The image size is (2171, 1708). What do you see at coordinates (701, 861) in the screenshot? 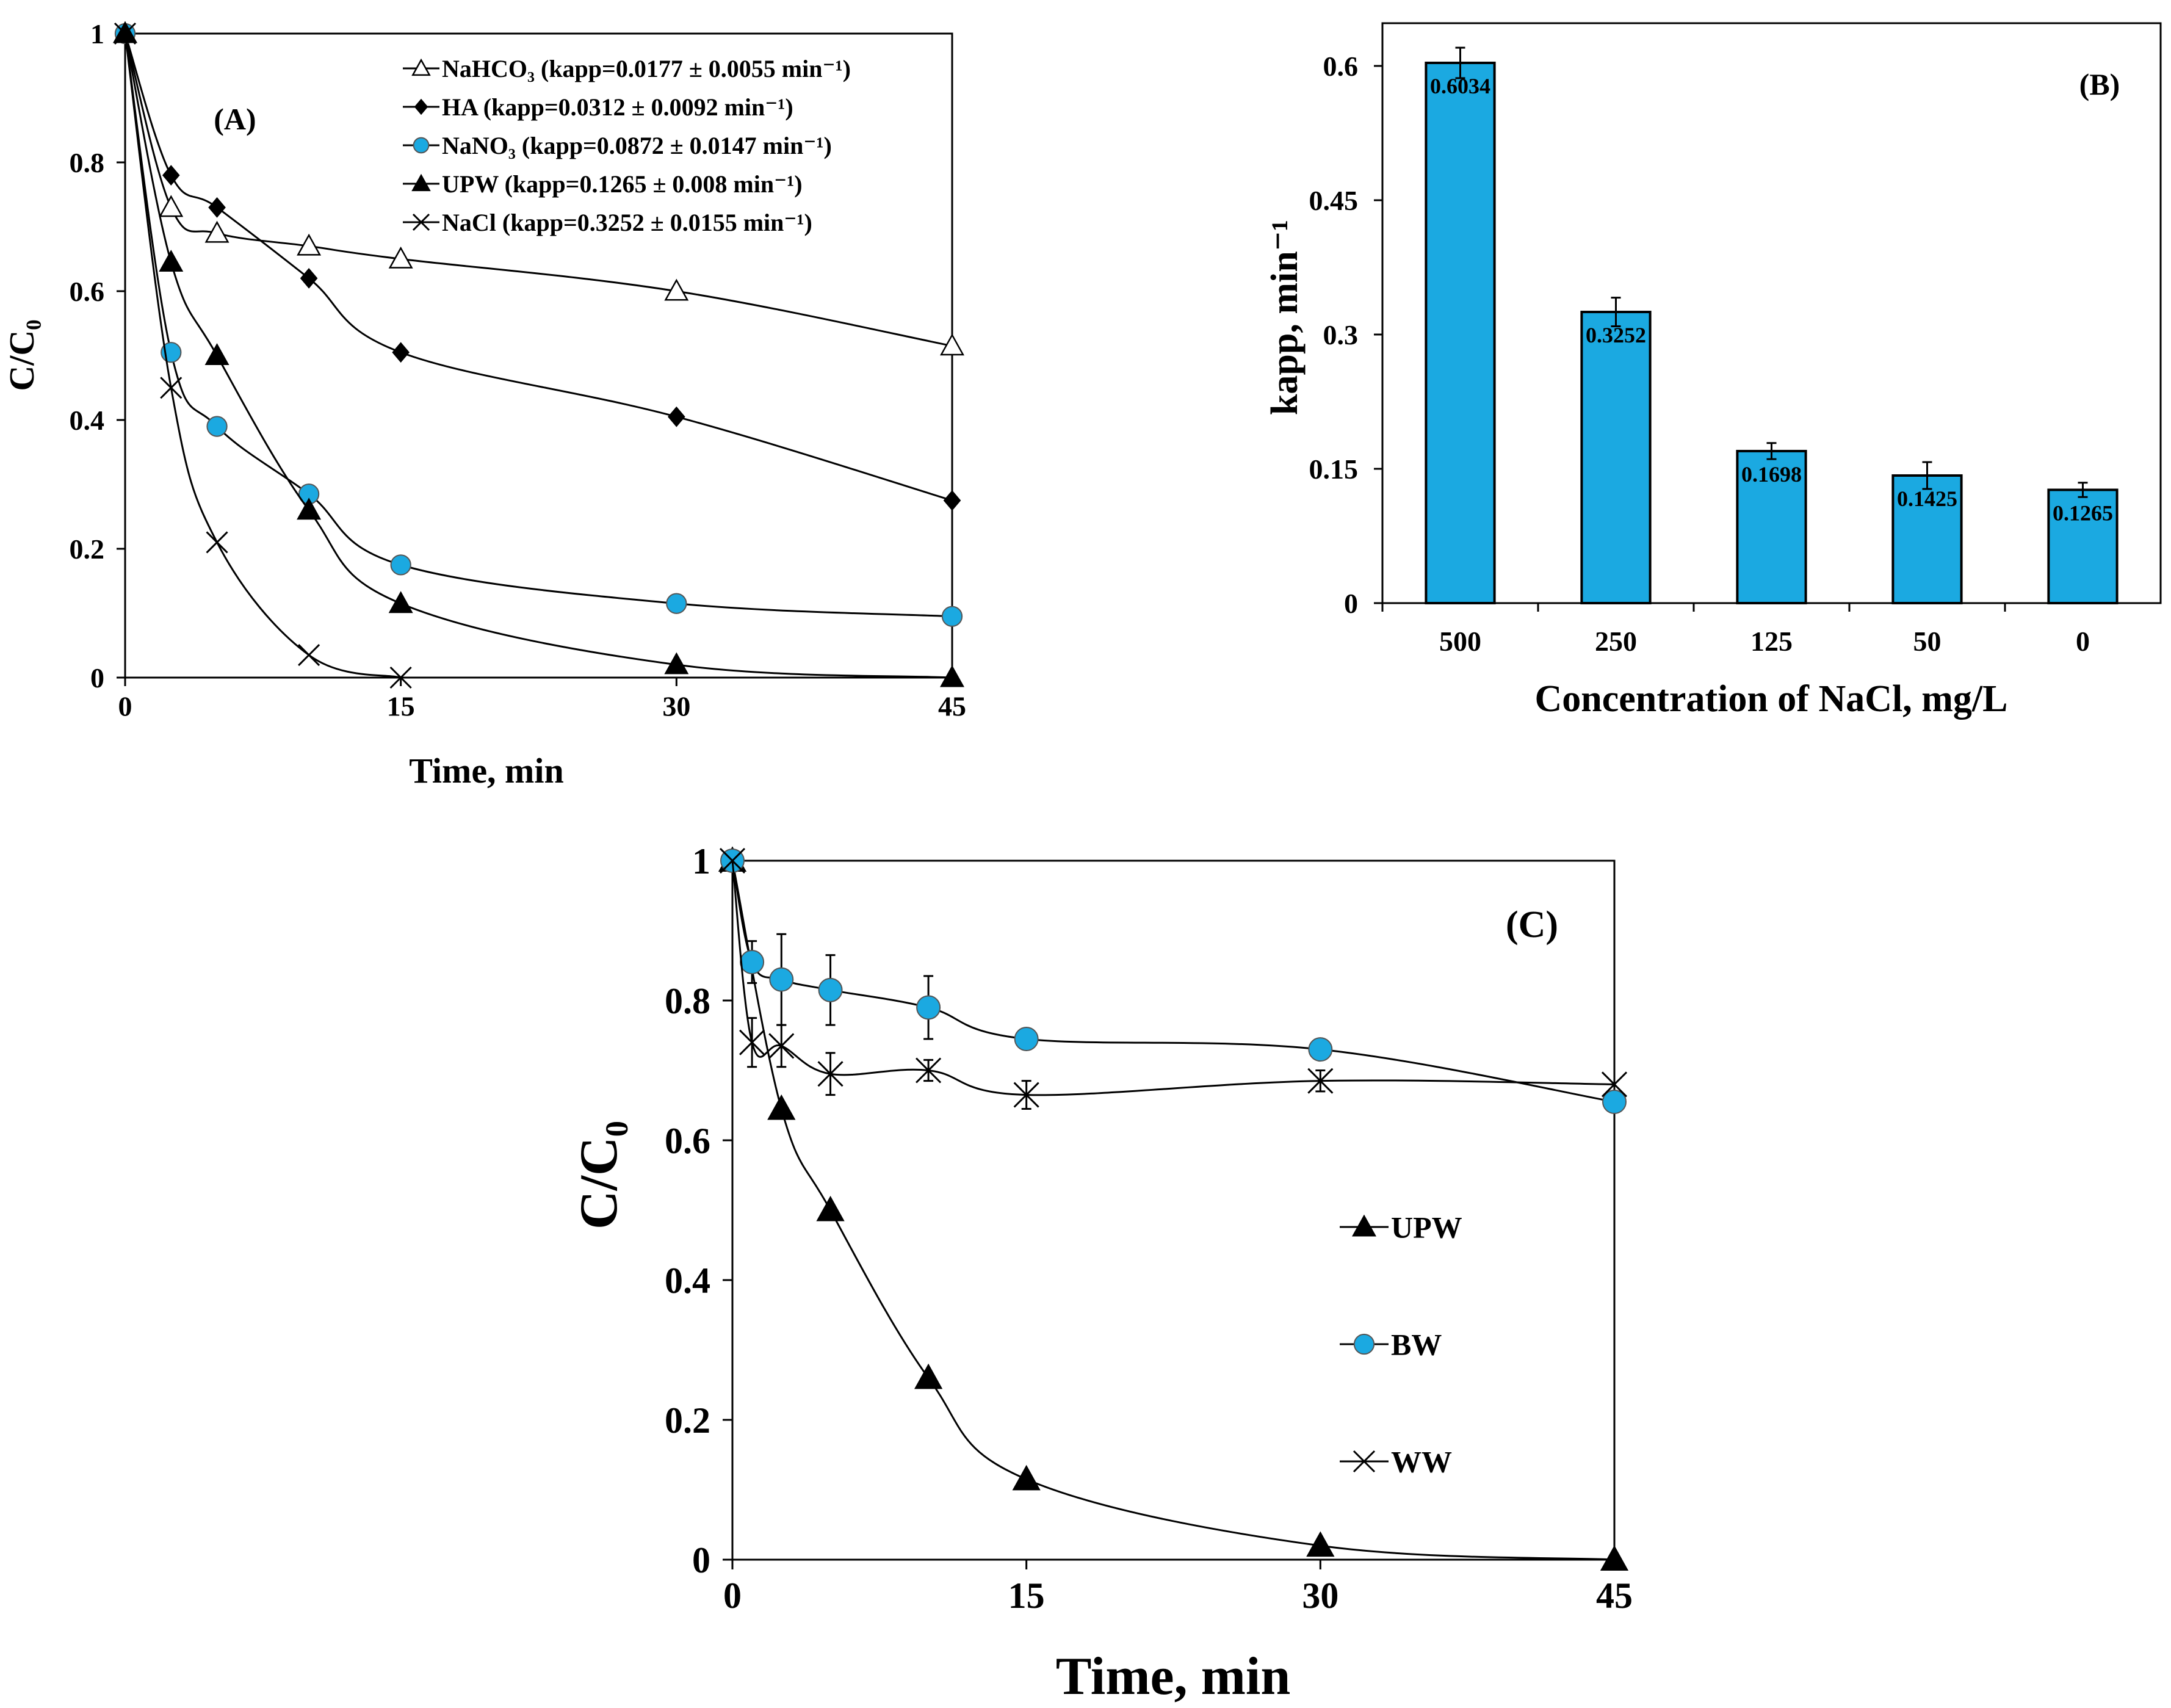
I see `y-tick-label: 1` at bounding box center [701, 861].